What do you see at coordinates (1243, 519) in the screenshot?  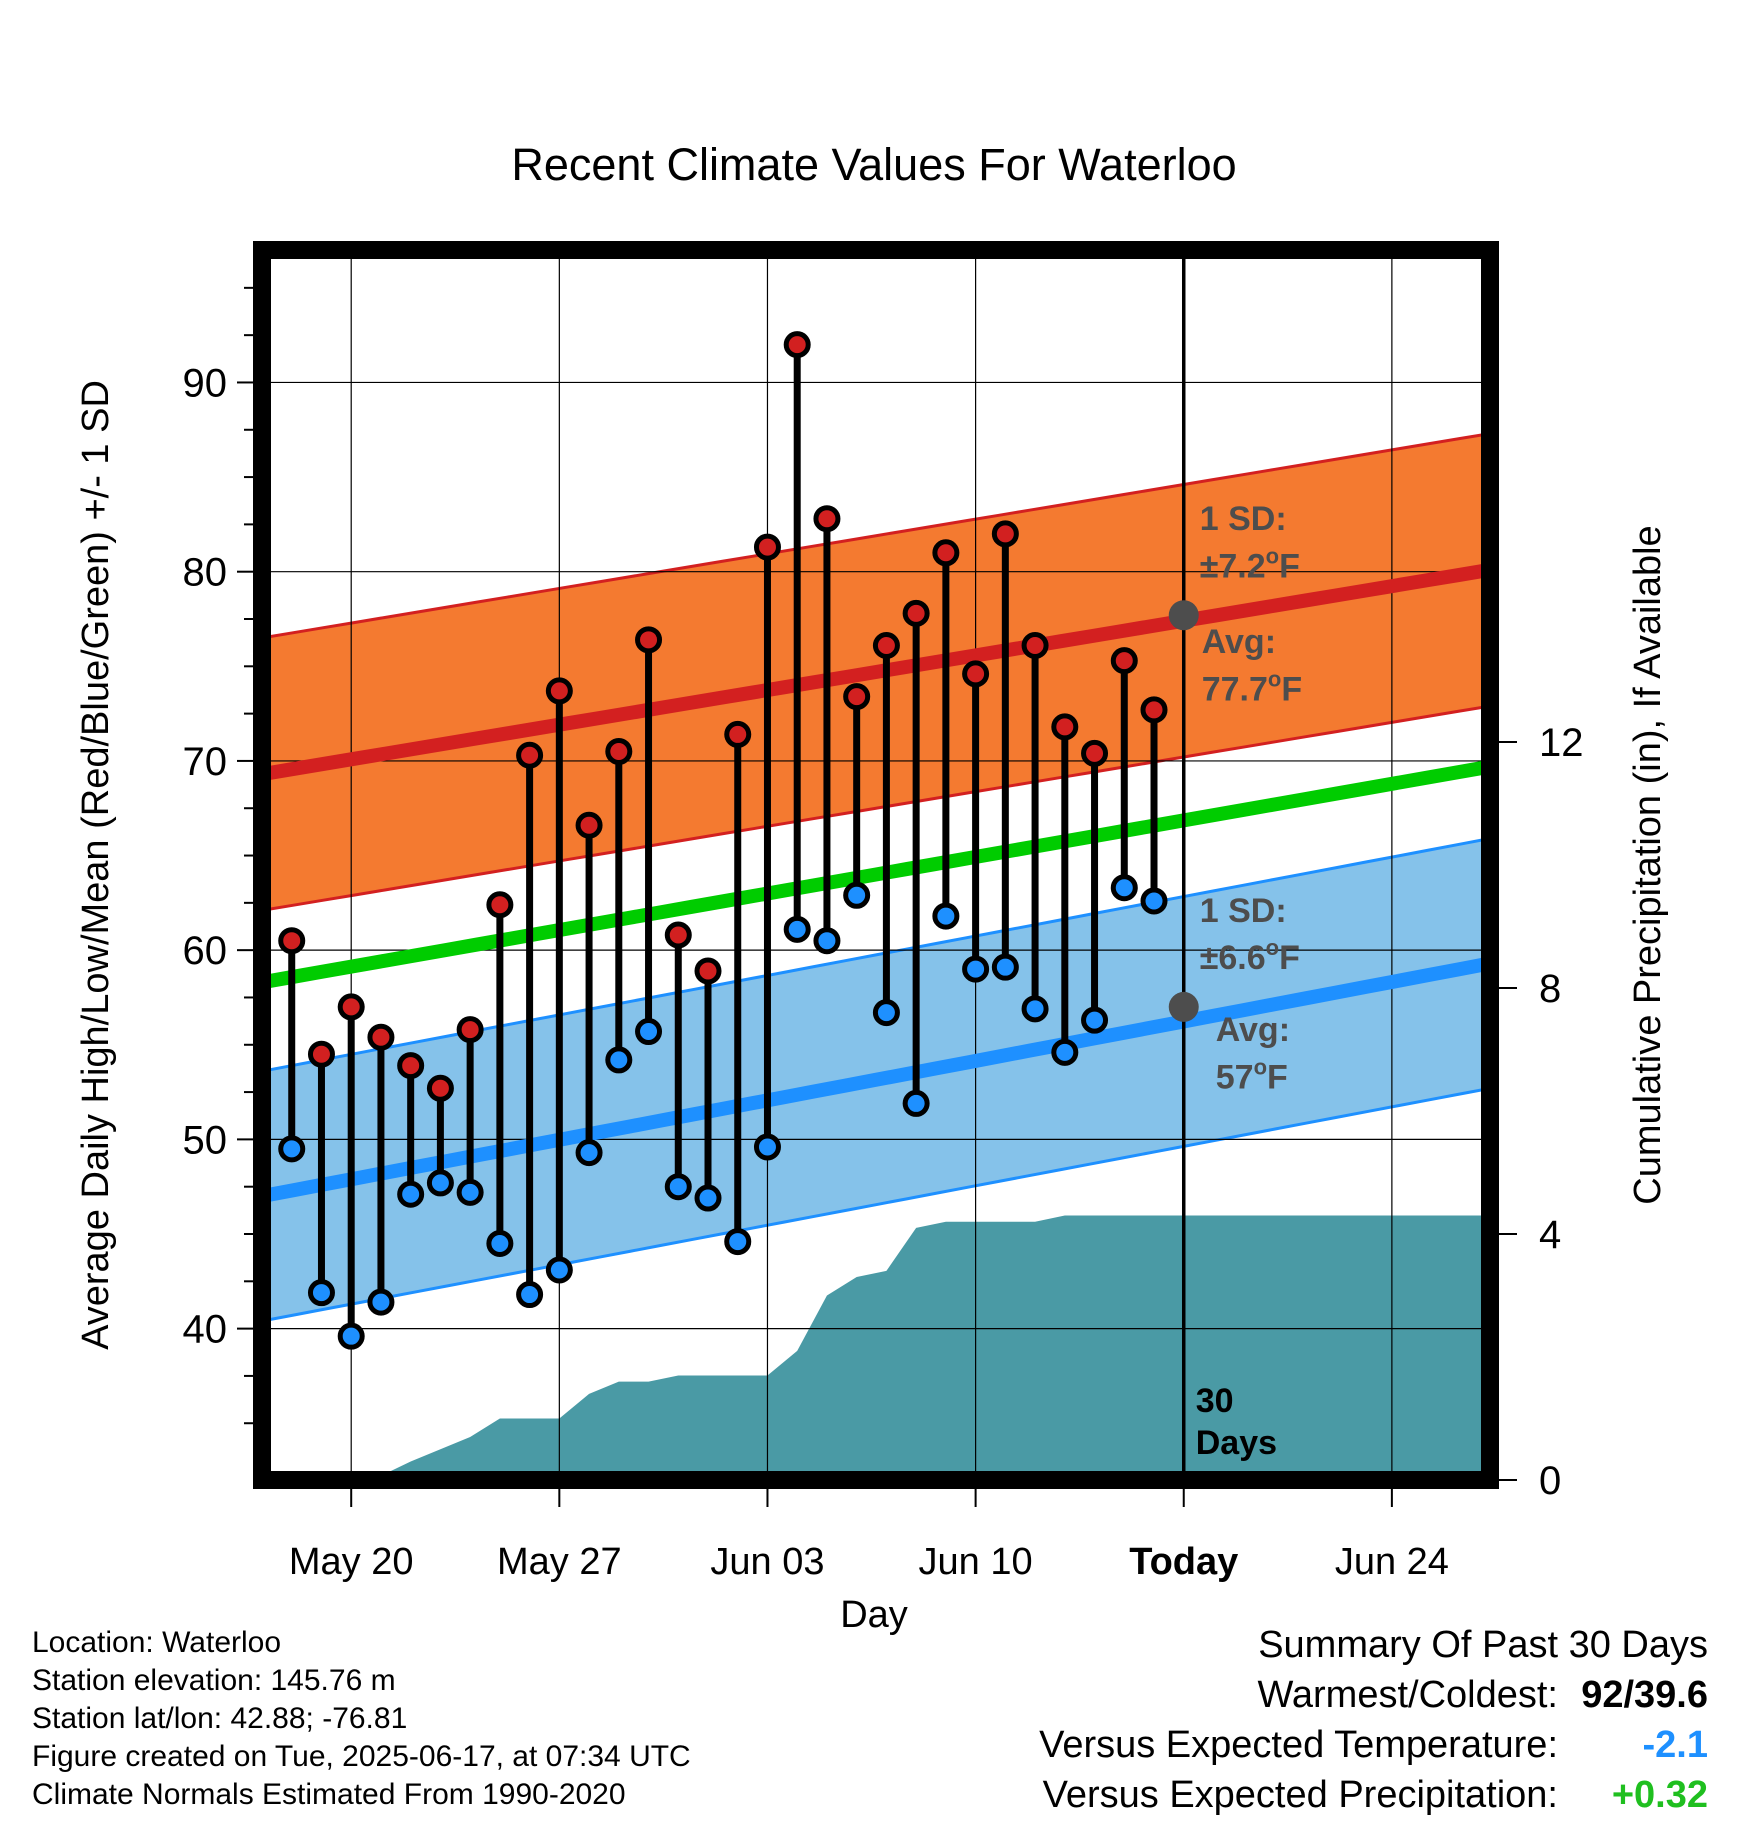 I see `high-sd-label: 1 SD:` at bounding box center [1243, 519].